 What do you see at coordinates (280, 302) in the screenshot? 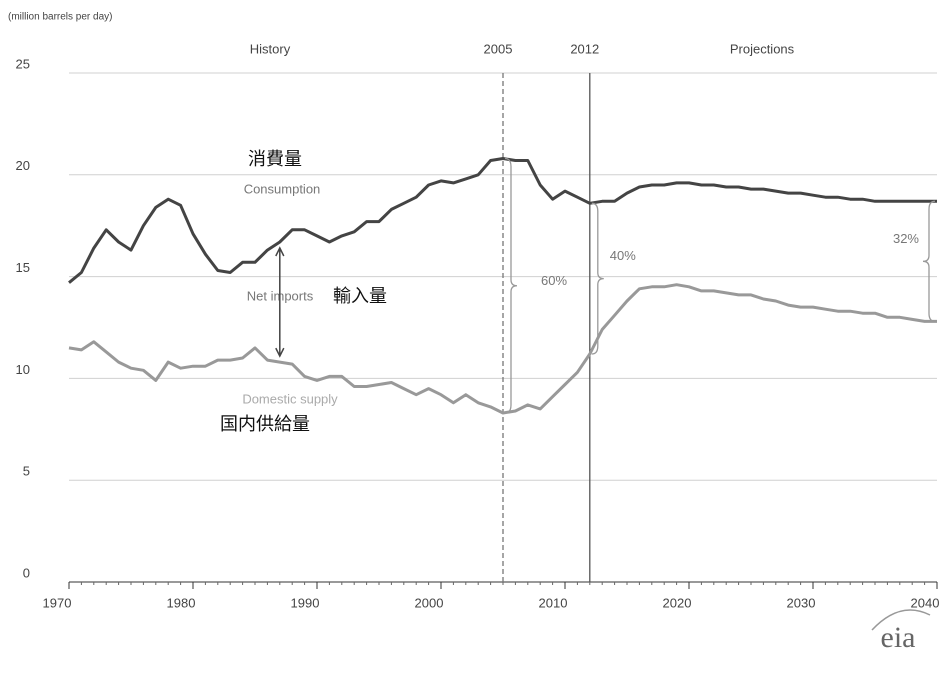
I see `net-imports-arrow` at bounding box center [280, 302].